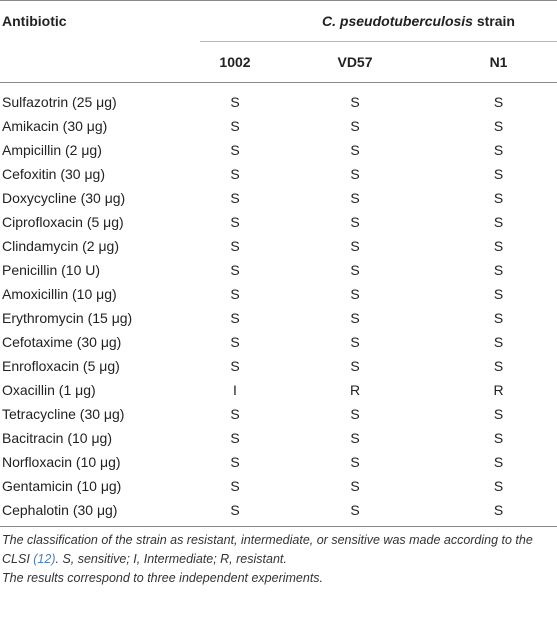 The height and width of the screenshot is (641, 557). Describe the element at coordinates (53, 174) in the screenshot. I see `antibiotic-name-cell: Cefoxitin (30 μg)` at that location.